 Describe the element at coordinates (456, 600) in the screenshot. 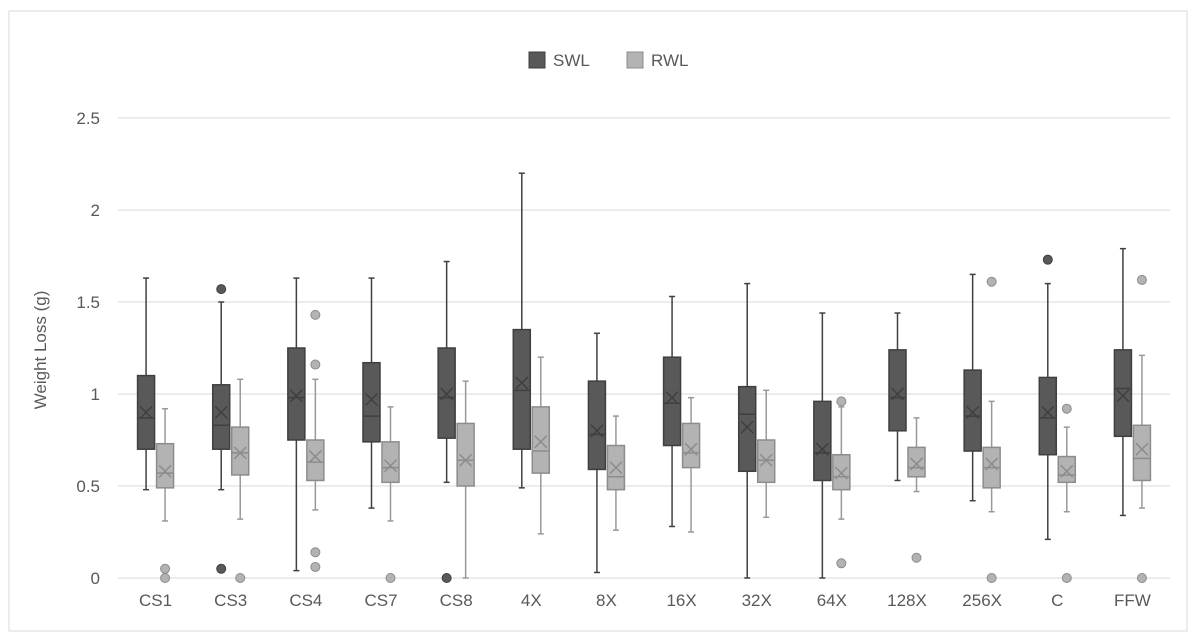

I see `x-tick-label: CS8` at that location.